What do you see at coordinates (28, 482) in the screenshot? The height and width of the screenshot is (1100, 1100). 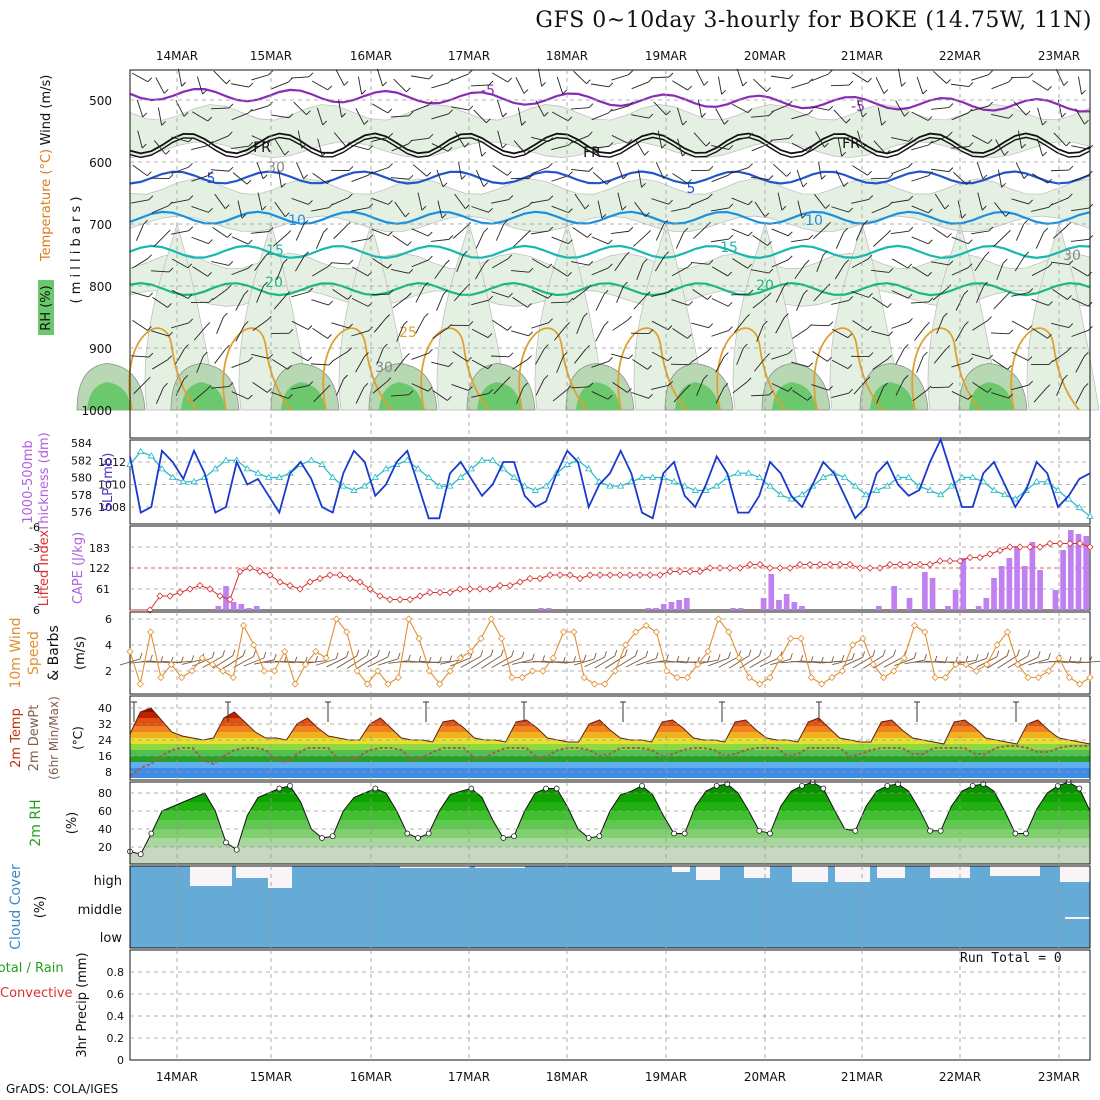 I see `thickness-axis-label: 1000-500mb` at bounding box center [28, 482].